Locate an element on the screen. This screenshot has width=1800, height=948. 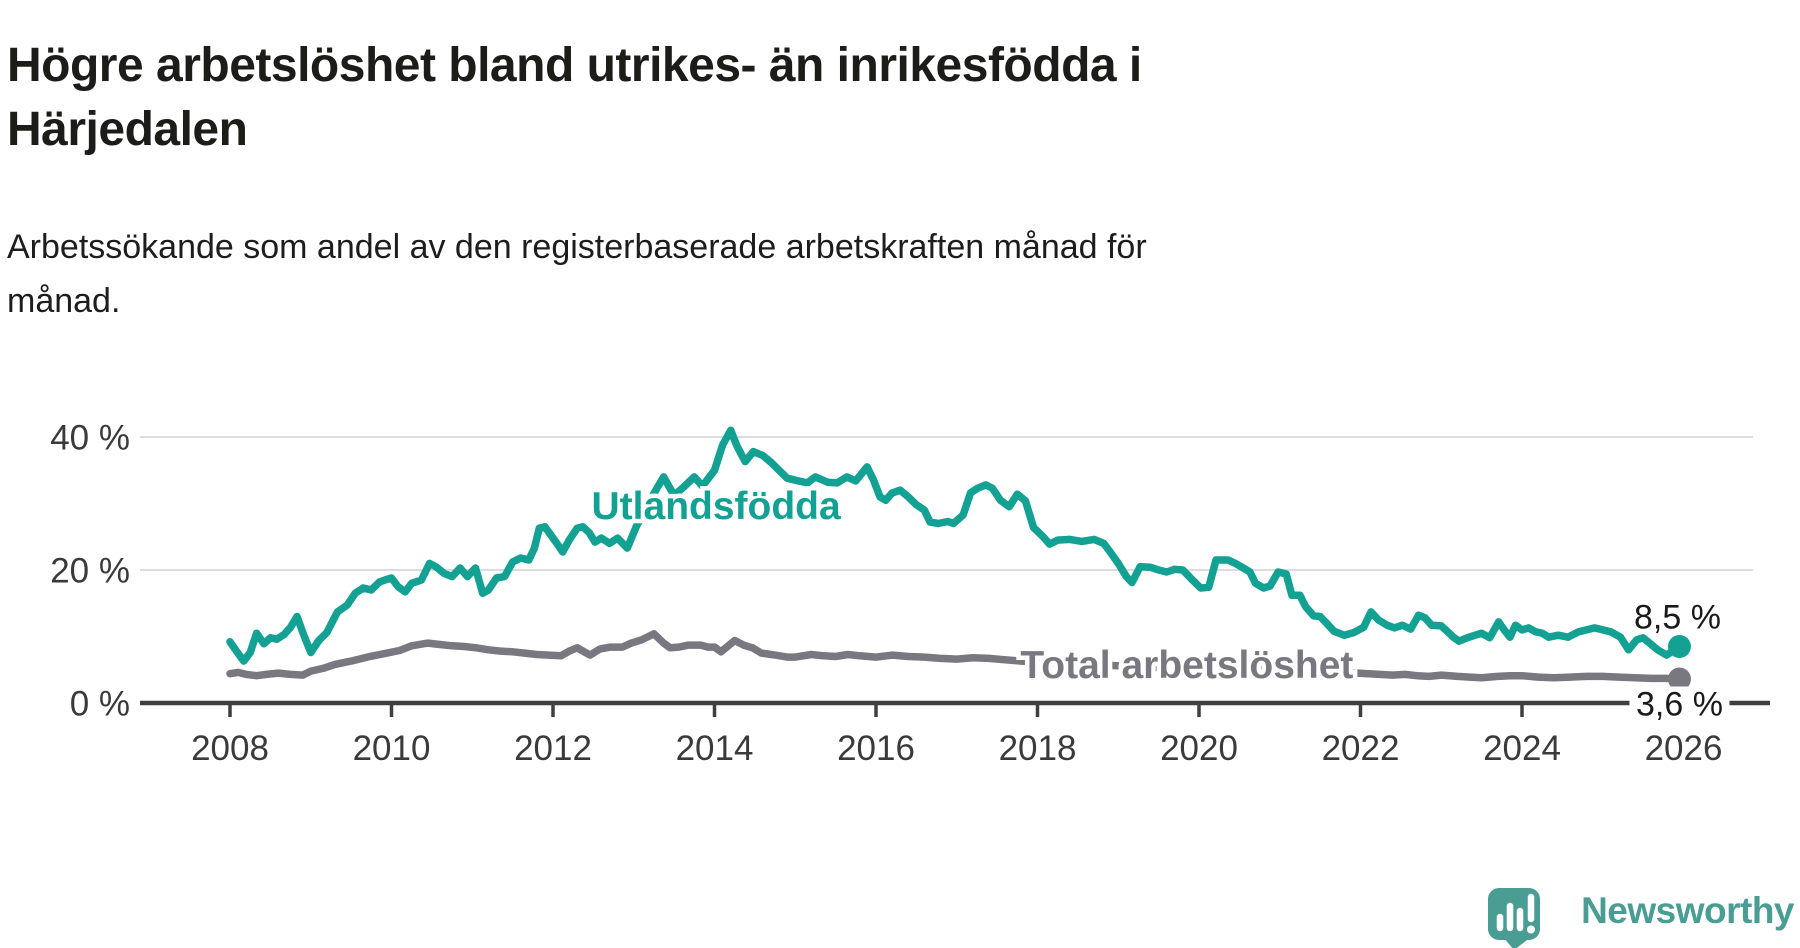
newsworthy-logo: Newsworthy is located at coordinates (1641, 918).